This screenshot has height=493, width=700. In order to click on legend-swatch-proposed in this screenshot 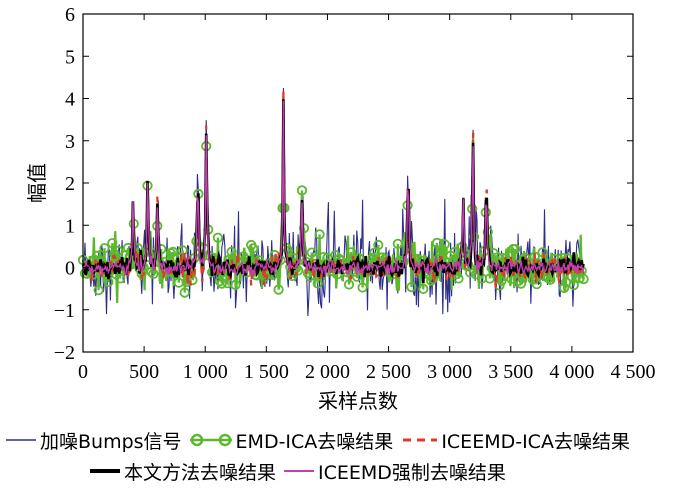, I will do `click(105, 471)`.